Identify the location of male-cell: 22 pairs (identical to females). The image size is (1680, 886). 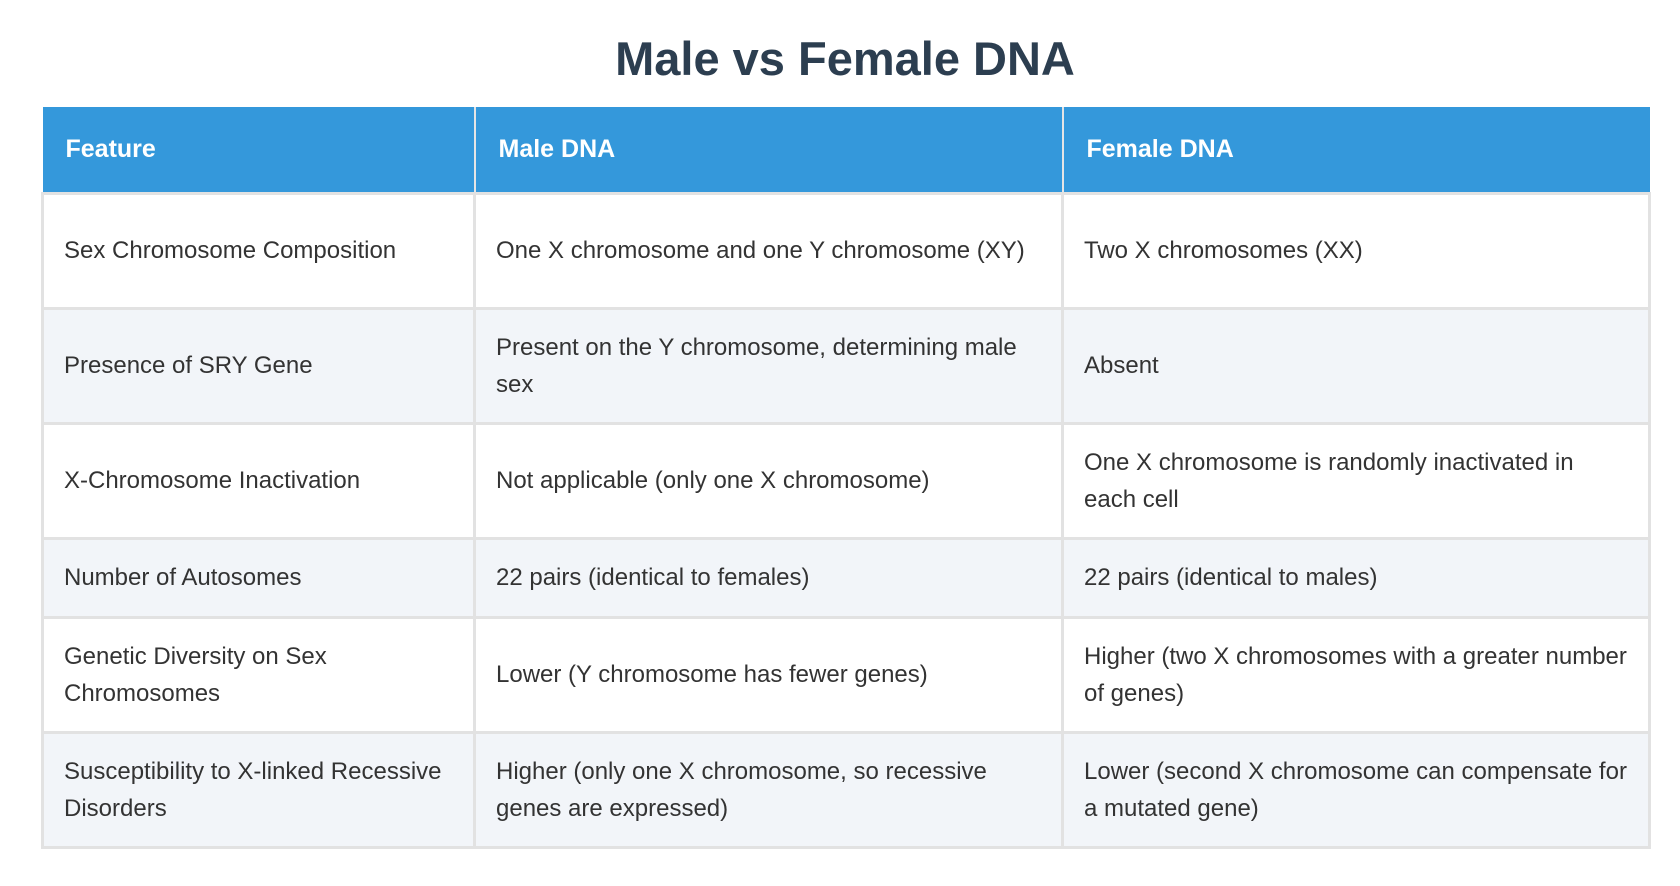
(768, 577).